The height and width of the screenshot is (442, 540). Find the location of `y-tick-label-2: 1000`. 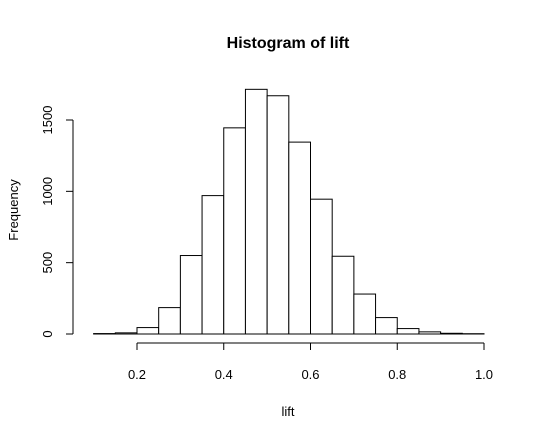

y-tick-label-2: 1000 is located at coordinates (47, 191).